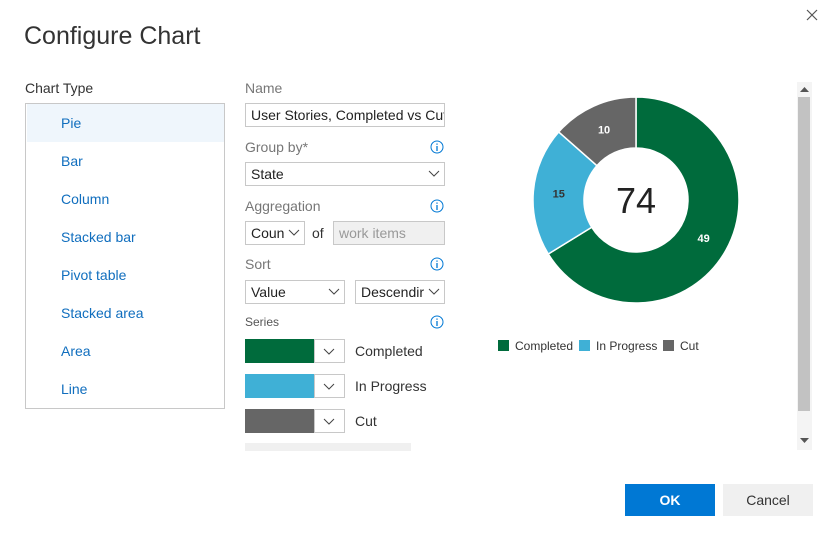 This screenshot has width=834, height=540. What do you see at coordinates (393, 292) in the screenshot?
I see `sort-order-value: Descendir` at bounding box center [393, 292].